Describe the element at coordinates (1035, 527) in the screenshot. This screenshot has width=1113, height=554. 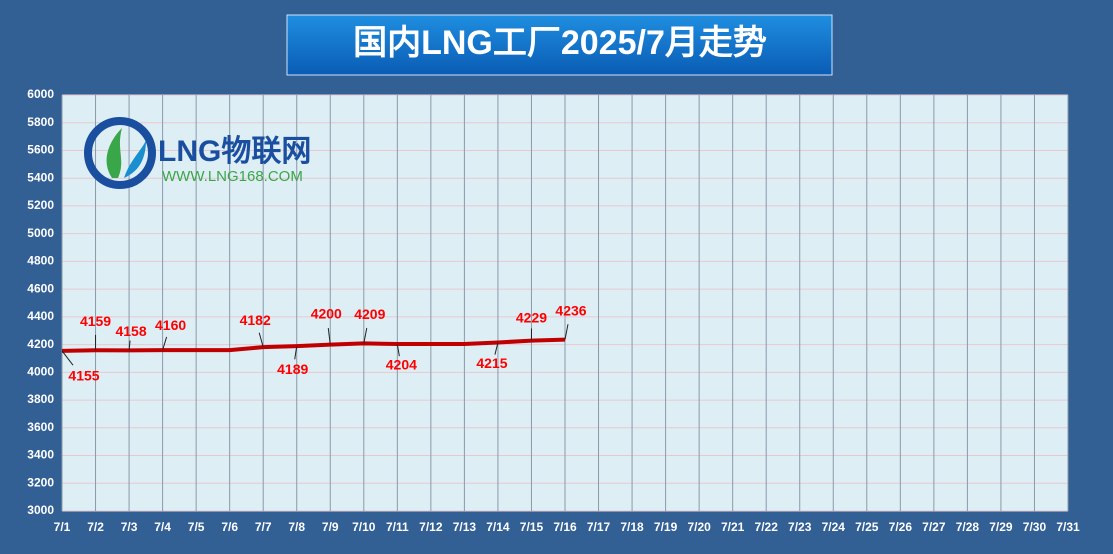
I see `x-tick-label: 7/30` at that location.